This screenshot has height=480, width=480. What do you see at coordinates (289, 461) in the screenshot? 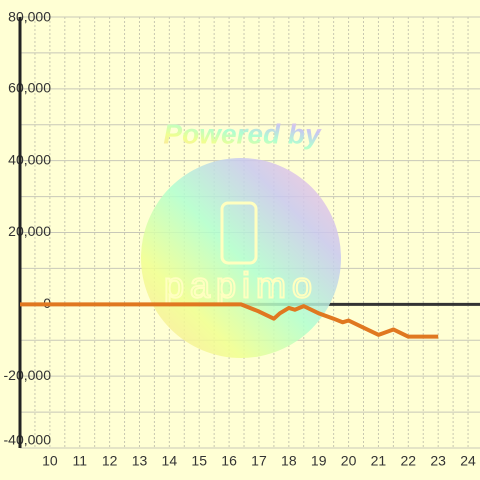
I see `x-tick-label: 18` at bounding box center [289, 461].